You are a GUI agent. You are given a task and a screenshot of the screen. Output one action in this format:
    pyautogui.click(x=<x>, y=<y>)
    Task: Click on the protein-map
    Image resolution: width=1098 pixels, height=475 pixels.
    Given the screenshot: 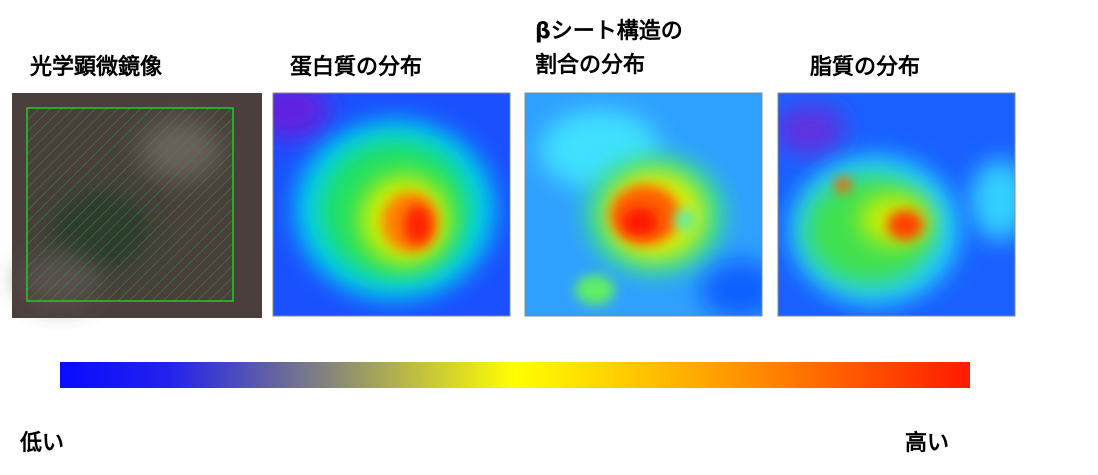 What is the action you would take?
    pyautogui.click(x=391, y=204)
    